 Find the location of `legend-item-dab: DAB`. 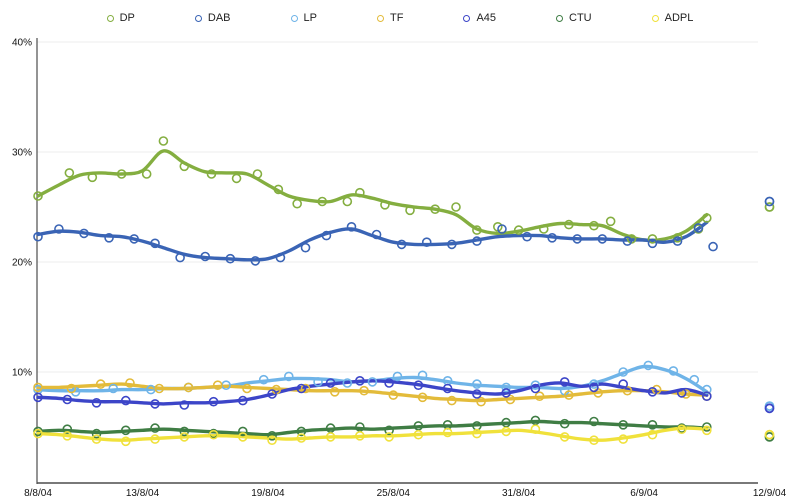

legend-item-dab: DAB is located at coordinates (212, 18).